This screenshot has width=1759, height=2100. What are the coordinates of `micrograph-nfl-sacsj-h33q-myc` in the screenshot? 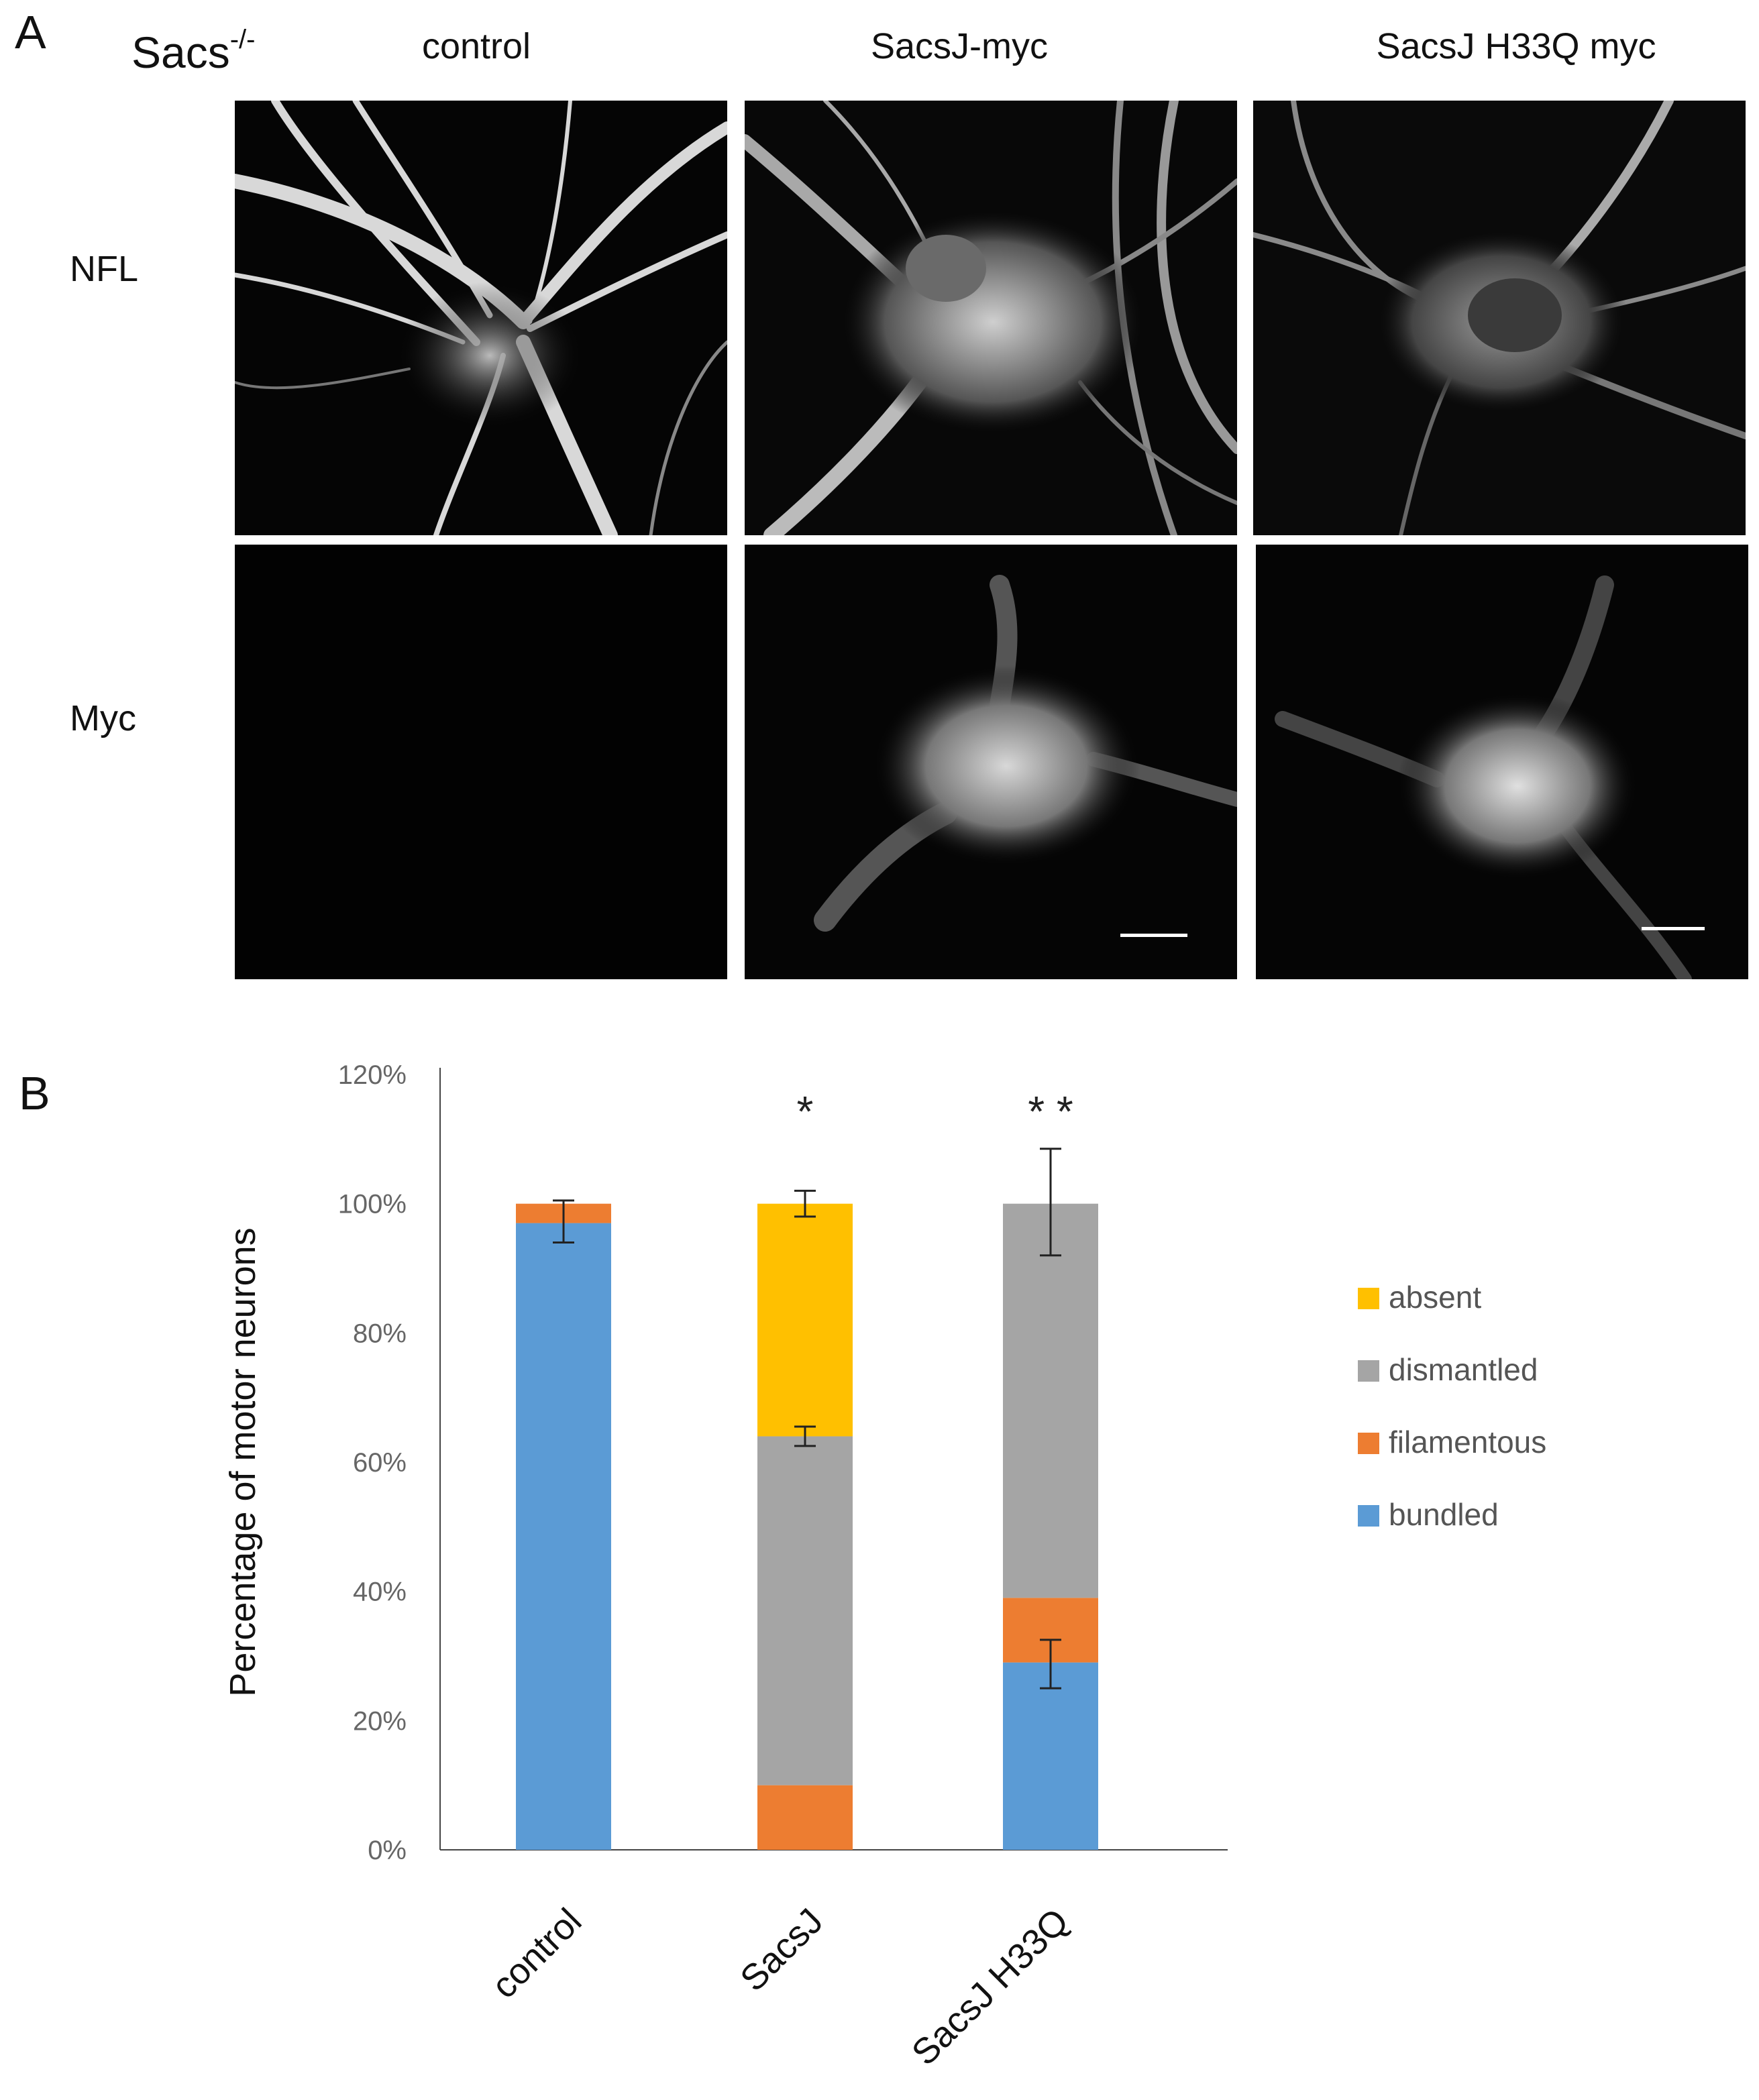 It's located at (1499, 318).